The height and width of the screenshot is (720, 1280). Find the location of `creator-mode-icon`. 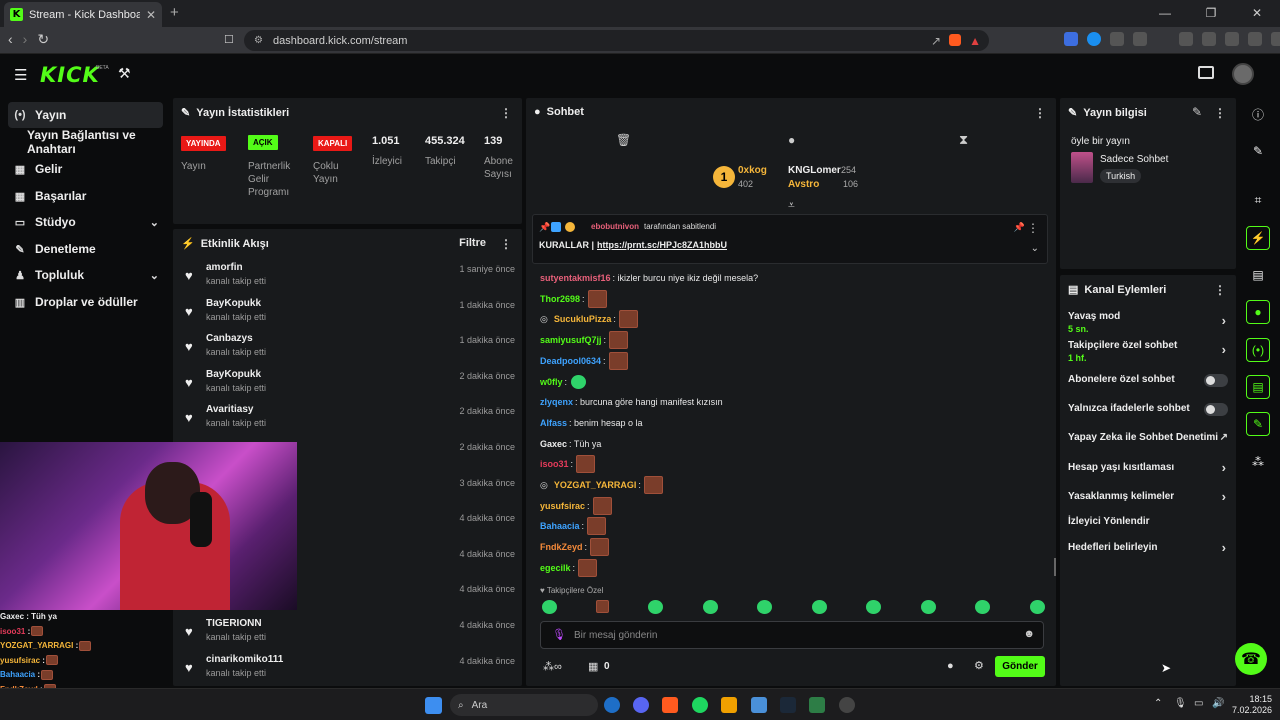

creator-mode-icon is located at coordinates (1206, 72).